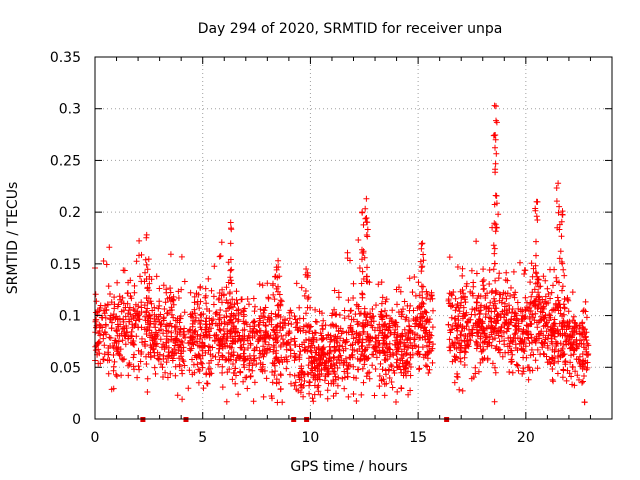 This screenshot has width=640, height=480. What do you see at coordinates (65, 58) in the screenshot?
I see `y-tick-label: 0.35` at bounding box center [65, 58].